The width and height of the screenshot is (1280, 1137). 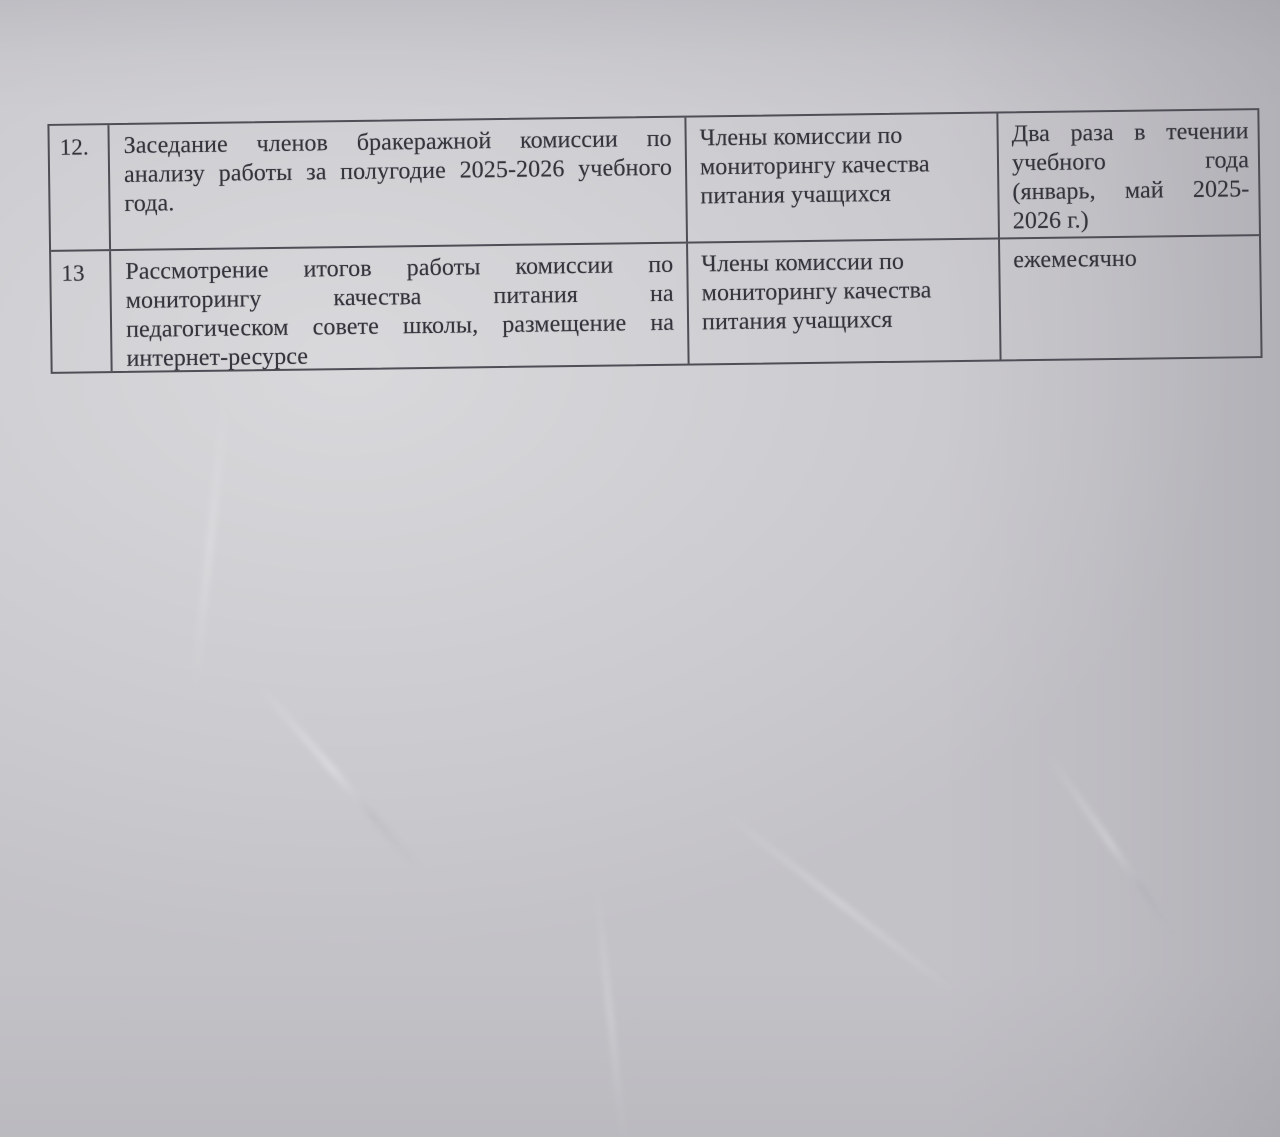 What do you see at coordinates (74, 147) in the screenshot?
I see `row-number: 12.` at bounding box center [74, 147].